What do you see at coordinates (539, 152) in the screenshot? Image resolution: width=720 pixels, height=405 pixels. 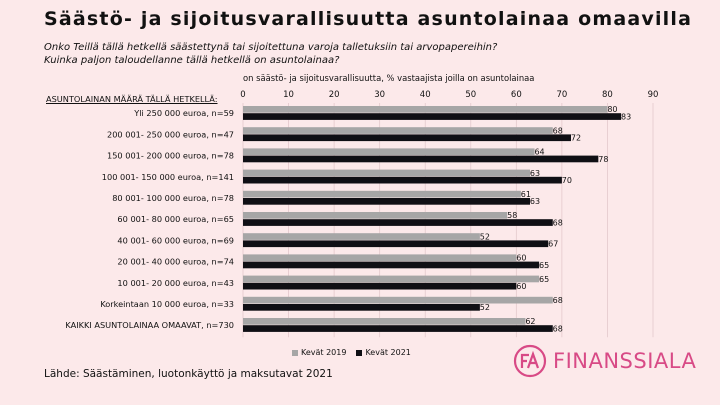 I see `data-label-2019: 64` at bounding box center [539, 152].